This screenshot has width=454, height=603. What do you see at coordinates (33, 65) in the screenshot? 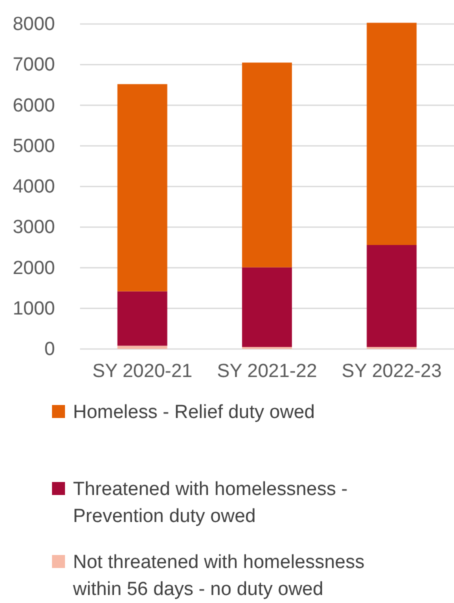
I see `y-tick-label: 7000` at bounding box center [33, 65].